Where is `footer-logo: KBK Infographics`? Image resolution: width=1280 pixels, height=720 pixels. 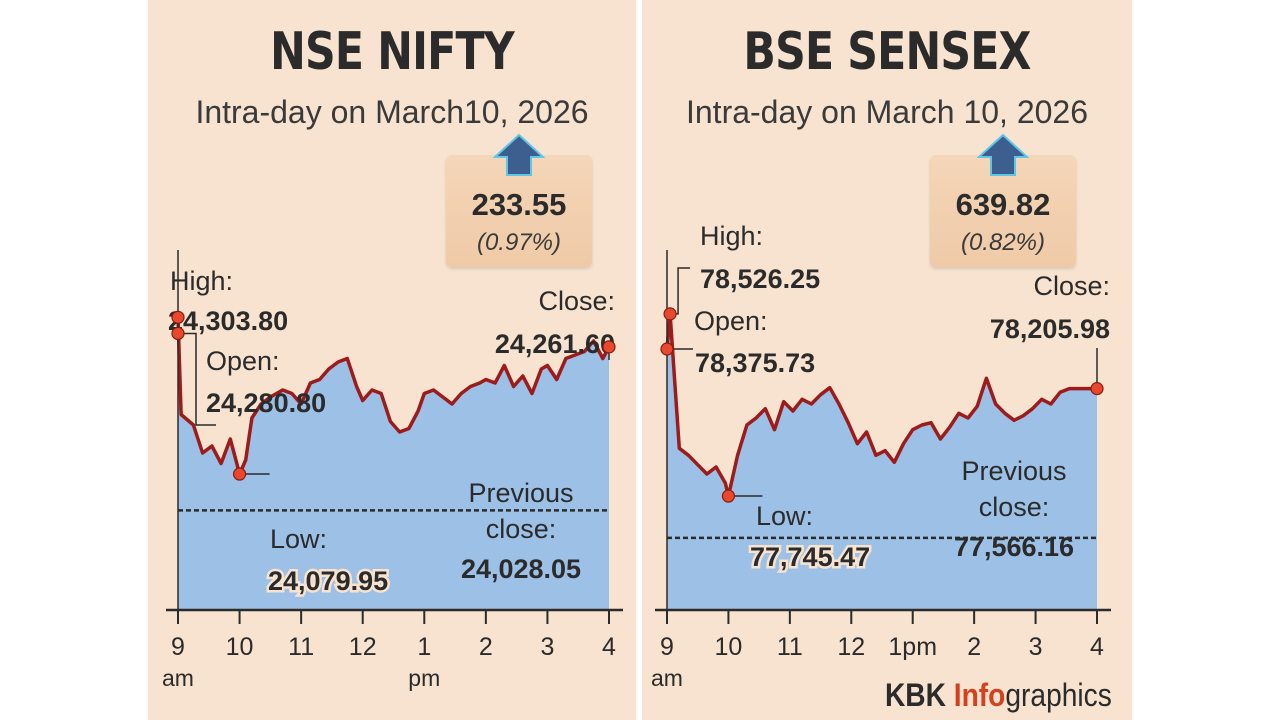 footer-logo: KBK Infographics is located at coordinates (998, 695).